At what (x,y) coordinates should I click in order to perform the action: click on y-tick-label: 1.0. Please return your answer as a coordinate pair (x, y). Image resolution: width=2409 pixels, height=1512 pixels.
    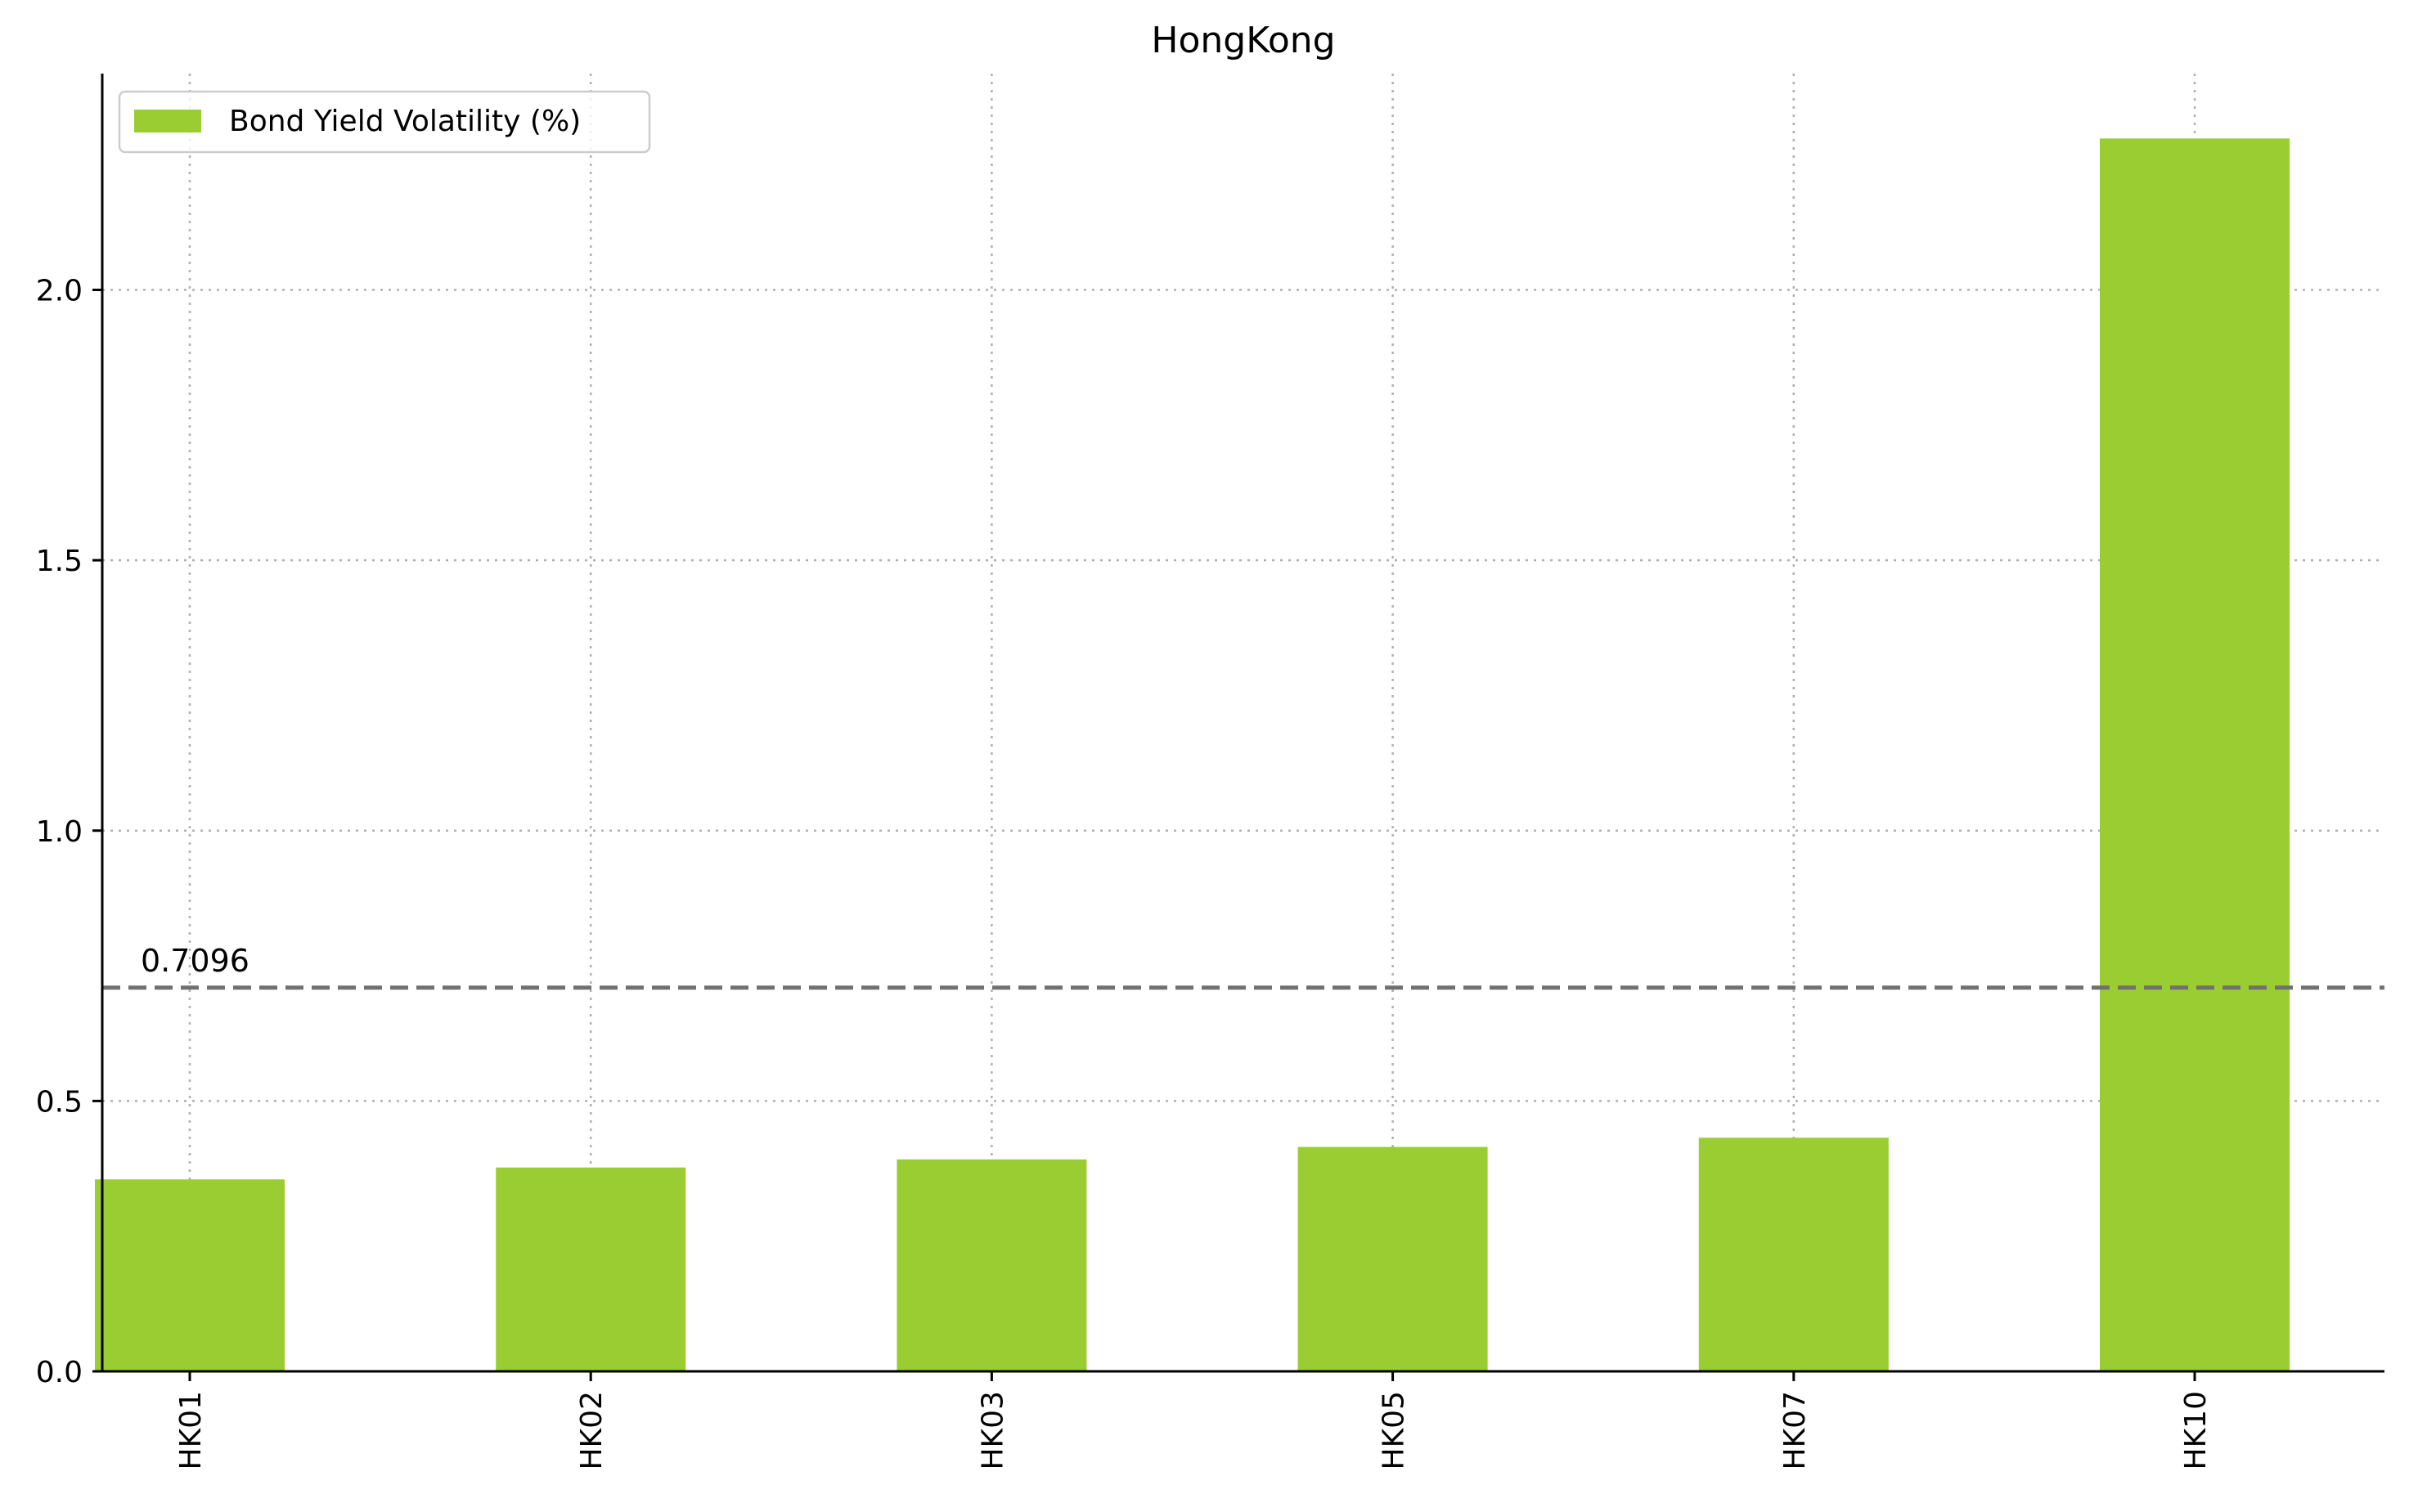
    Looking at the image, I should click on (59, 832).